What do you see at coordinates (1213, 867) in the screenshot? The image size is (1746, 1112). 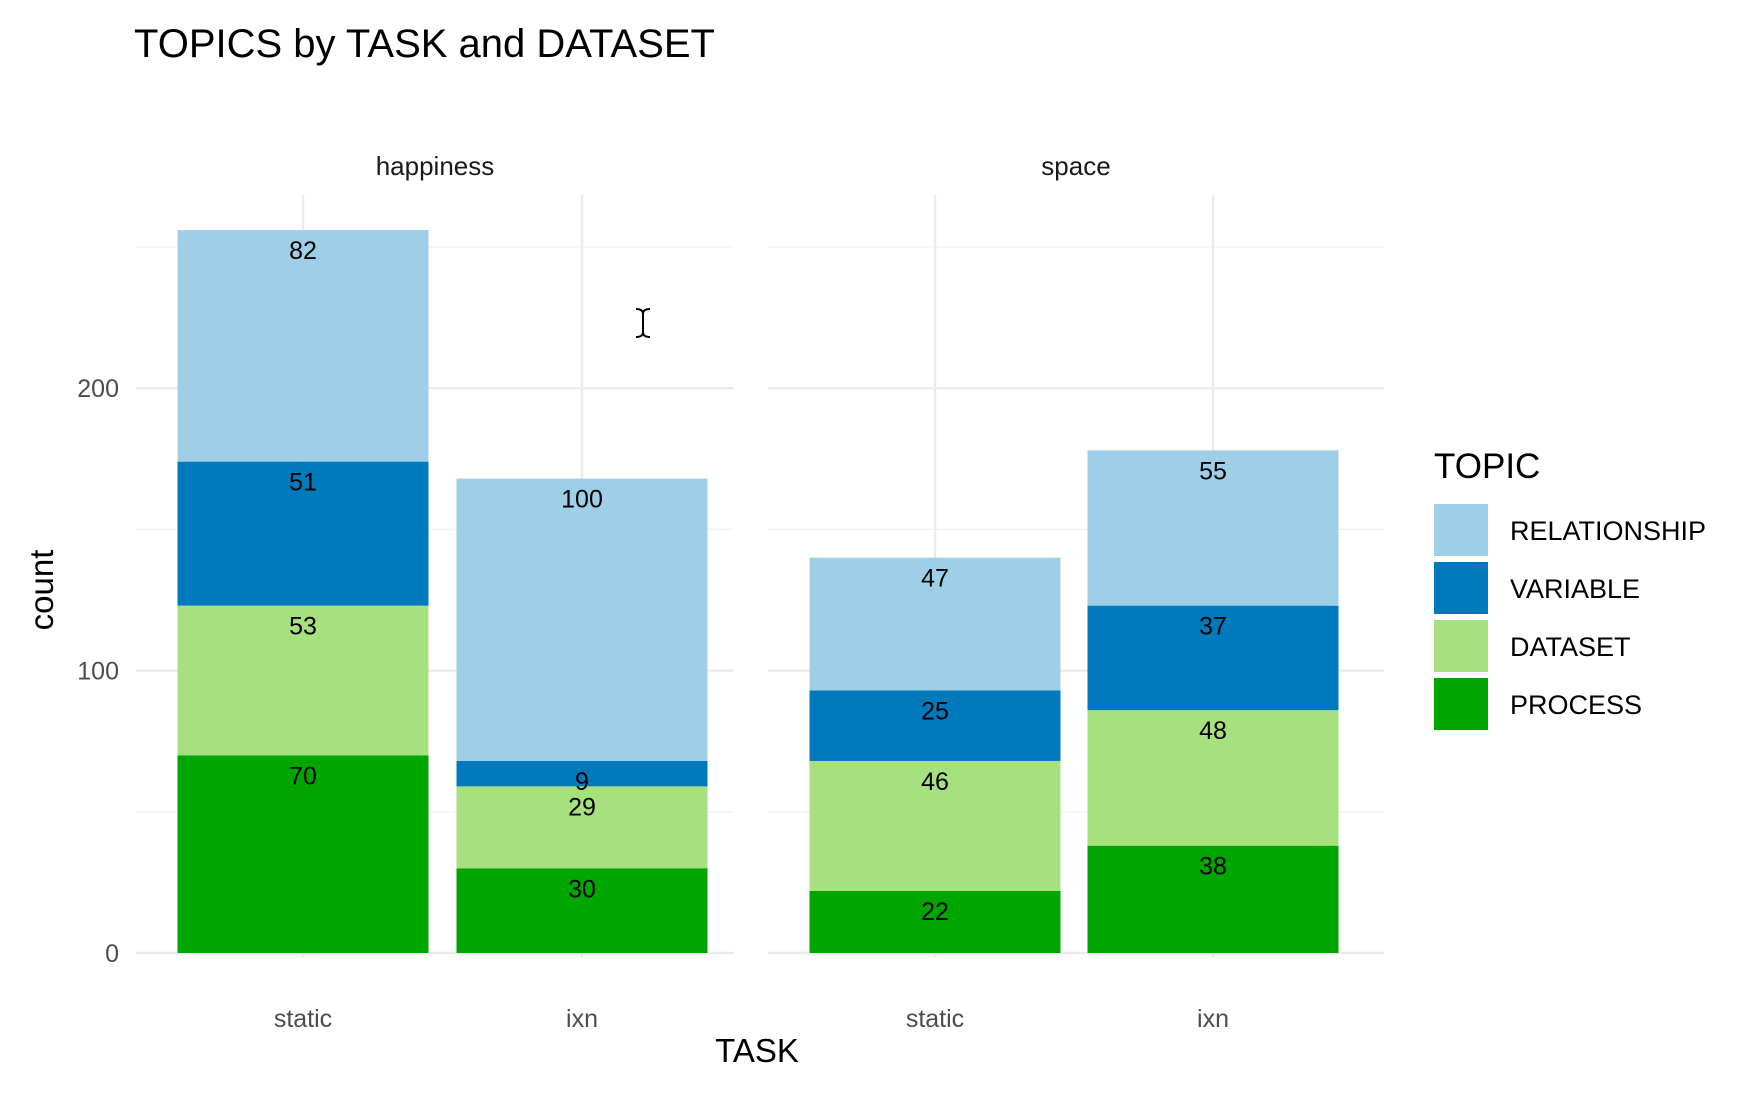 I see `bar-value-label: 38` at bounding box center [1213, 867].